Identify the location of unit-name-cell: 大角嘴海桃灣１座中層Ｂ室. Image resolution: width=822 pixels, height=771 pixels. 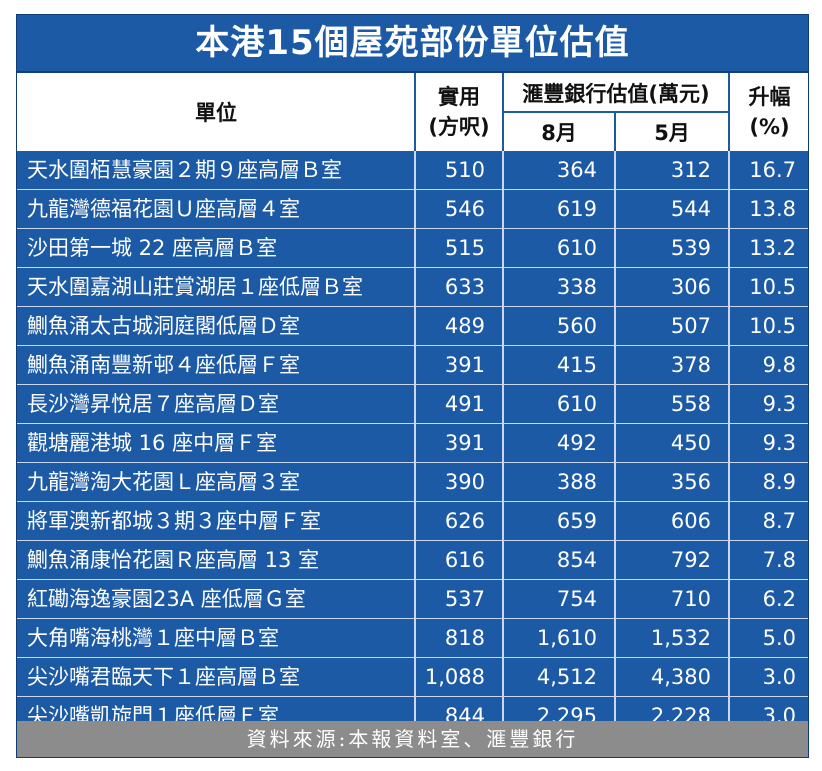
(153, 638).